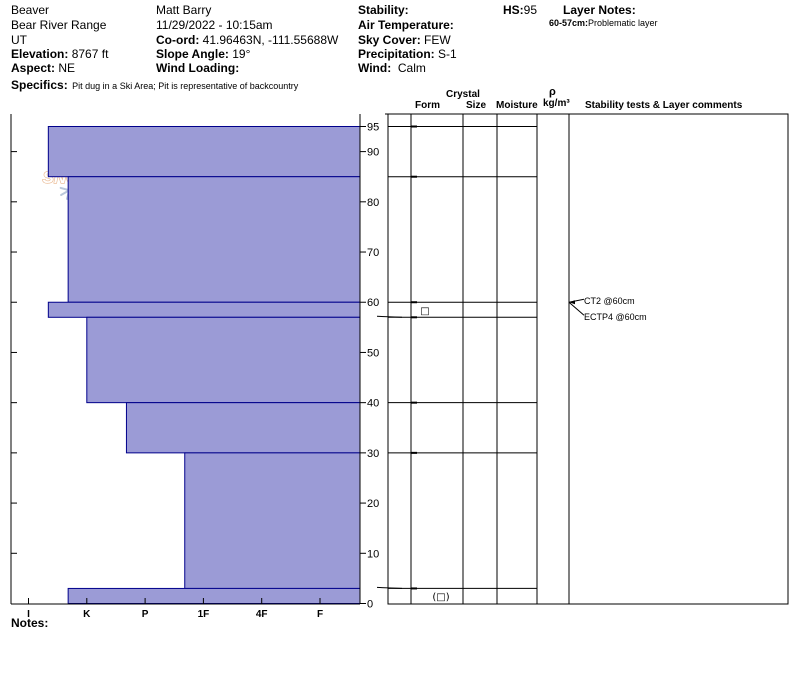 The width and height of the screenshot is (800, 676). I want to click on depth-tick-label: 50, so click(373, 353).